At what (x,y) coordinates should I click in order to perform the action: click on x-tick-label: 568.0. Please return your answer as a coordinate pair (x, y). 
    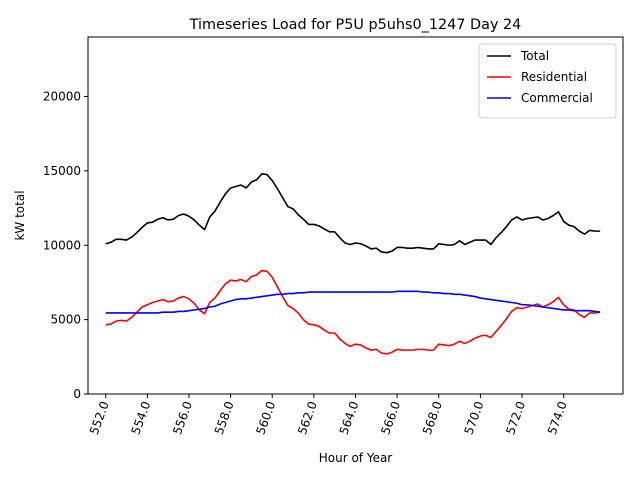
    Looking at the image, I should click on (432, 417).